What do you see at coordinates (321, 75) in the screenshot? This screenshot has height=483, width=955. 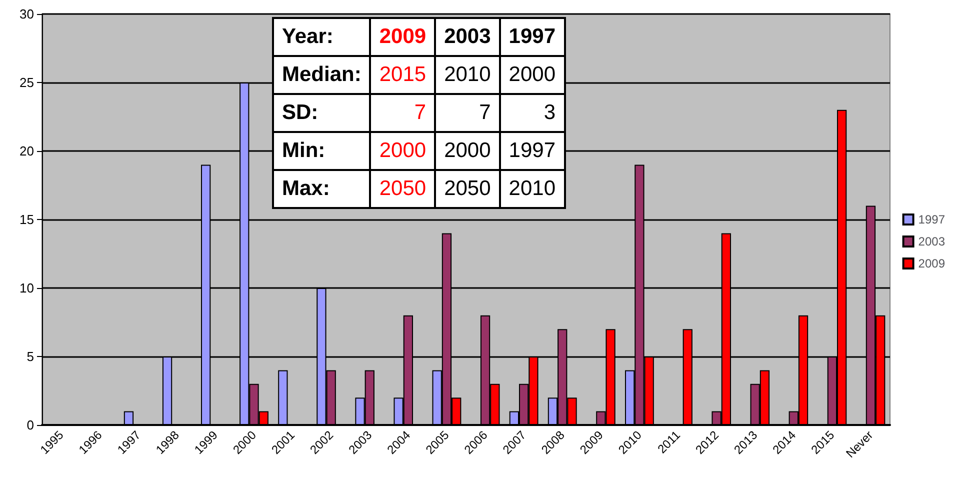 I see `annotation: Median:` at bounding box center [321, 75].